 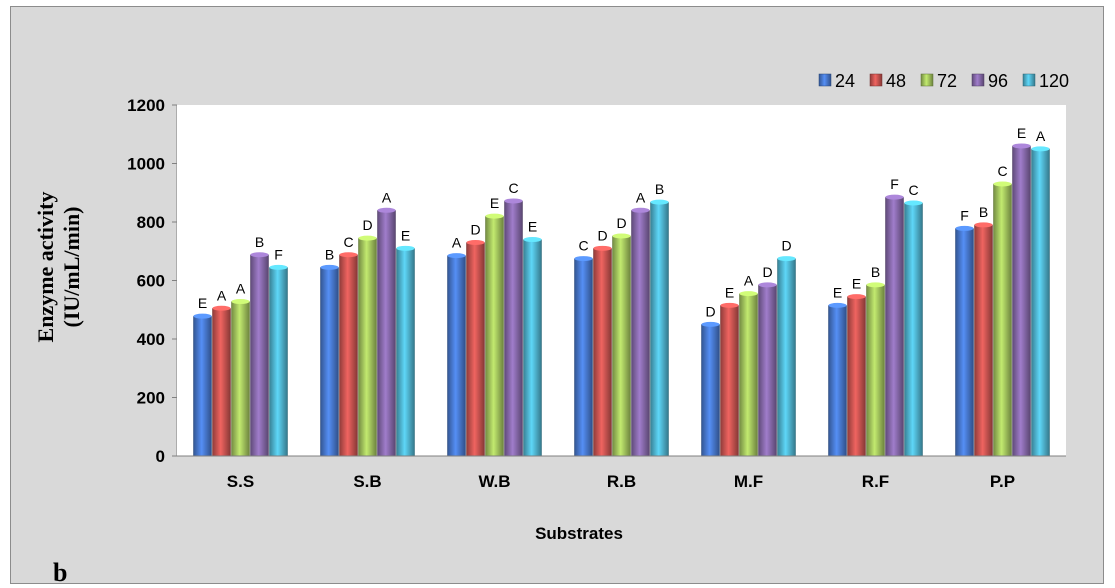 What do you see at coordinates (45, 267) in the screenshot?
I see `y-axis-title-line1: Enzyme activity` at bounding box center [45, 267].